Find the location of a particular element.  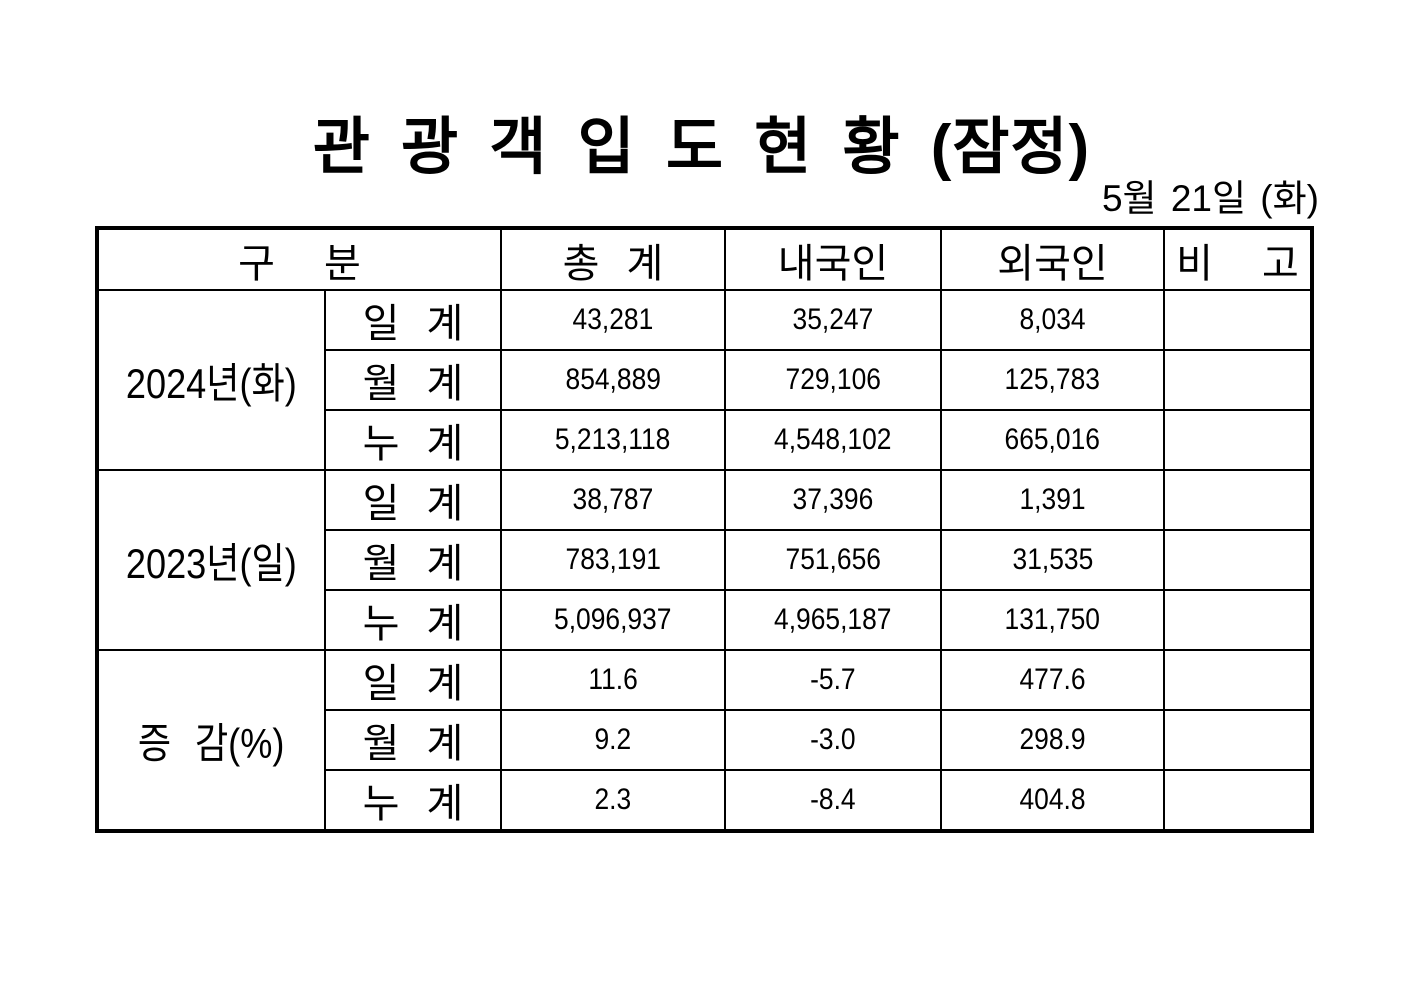

cell-domestic: -3.0 is located at coordinates (833, 740).